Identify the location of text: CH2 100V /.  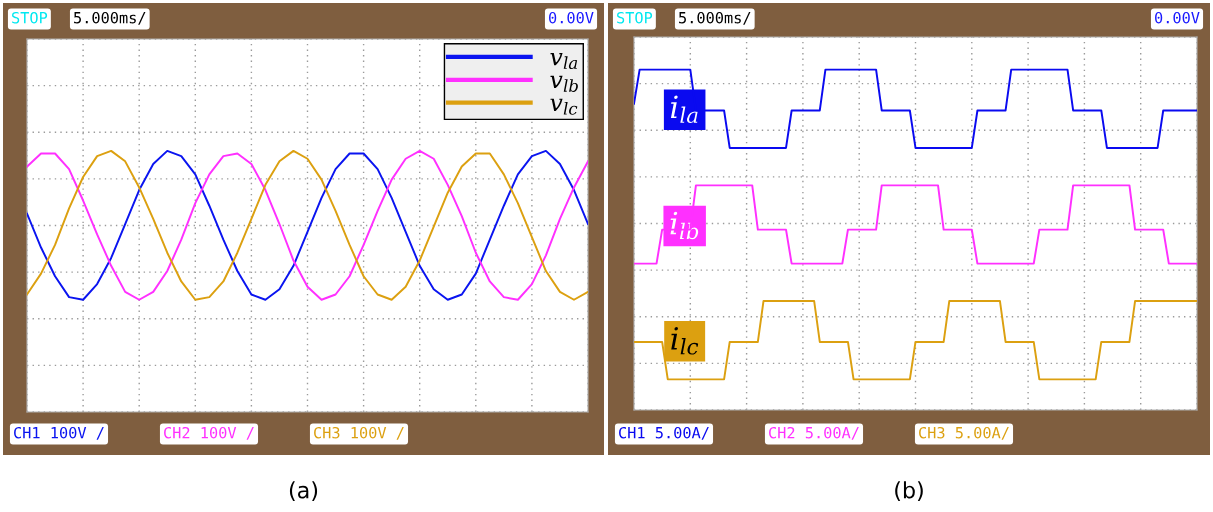
(209, 433).